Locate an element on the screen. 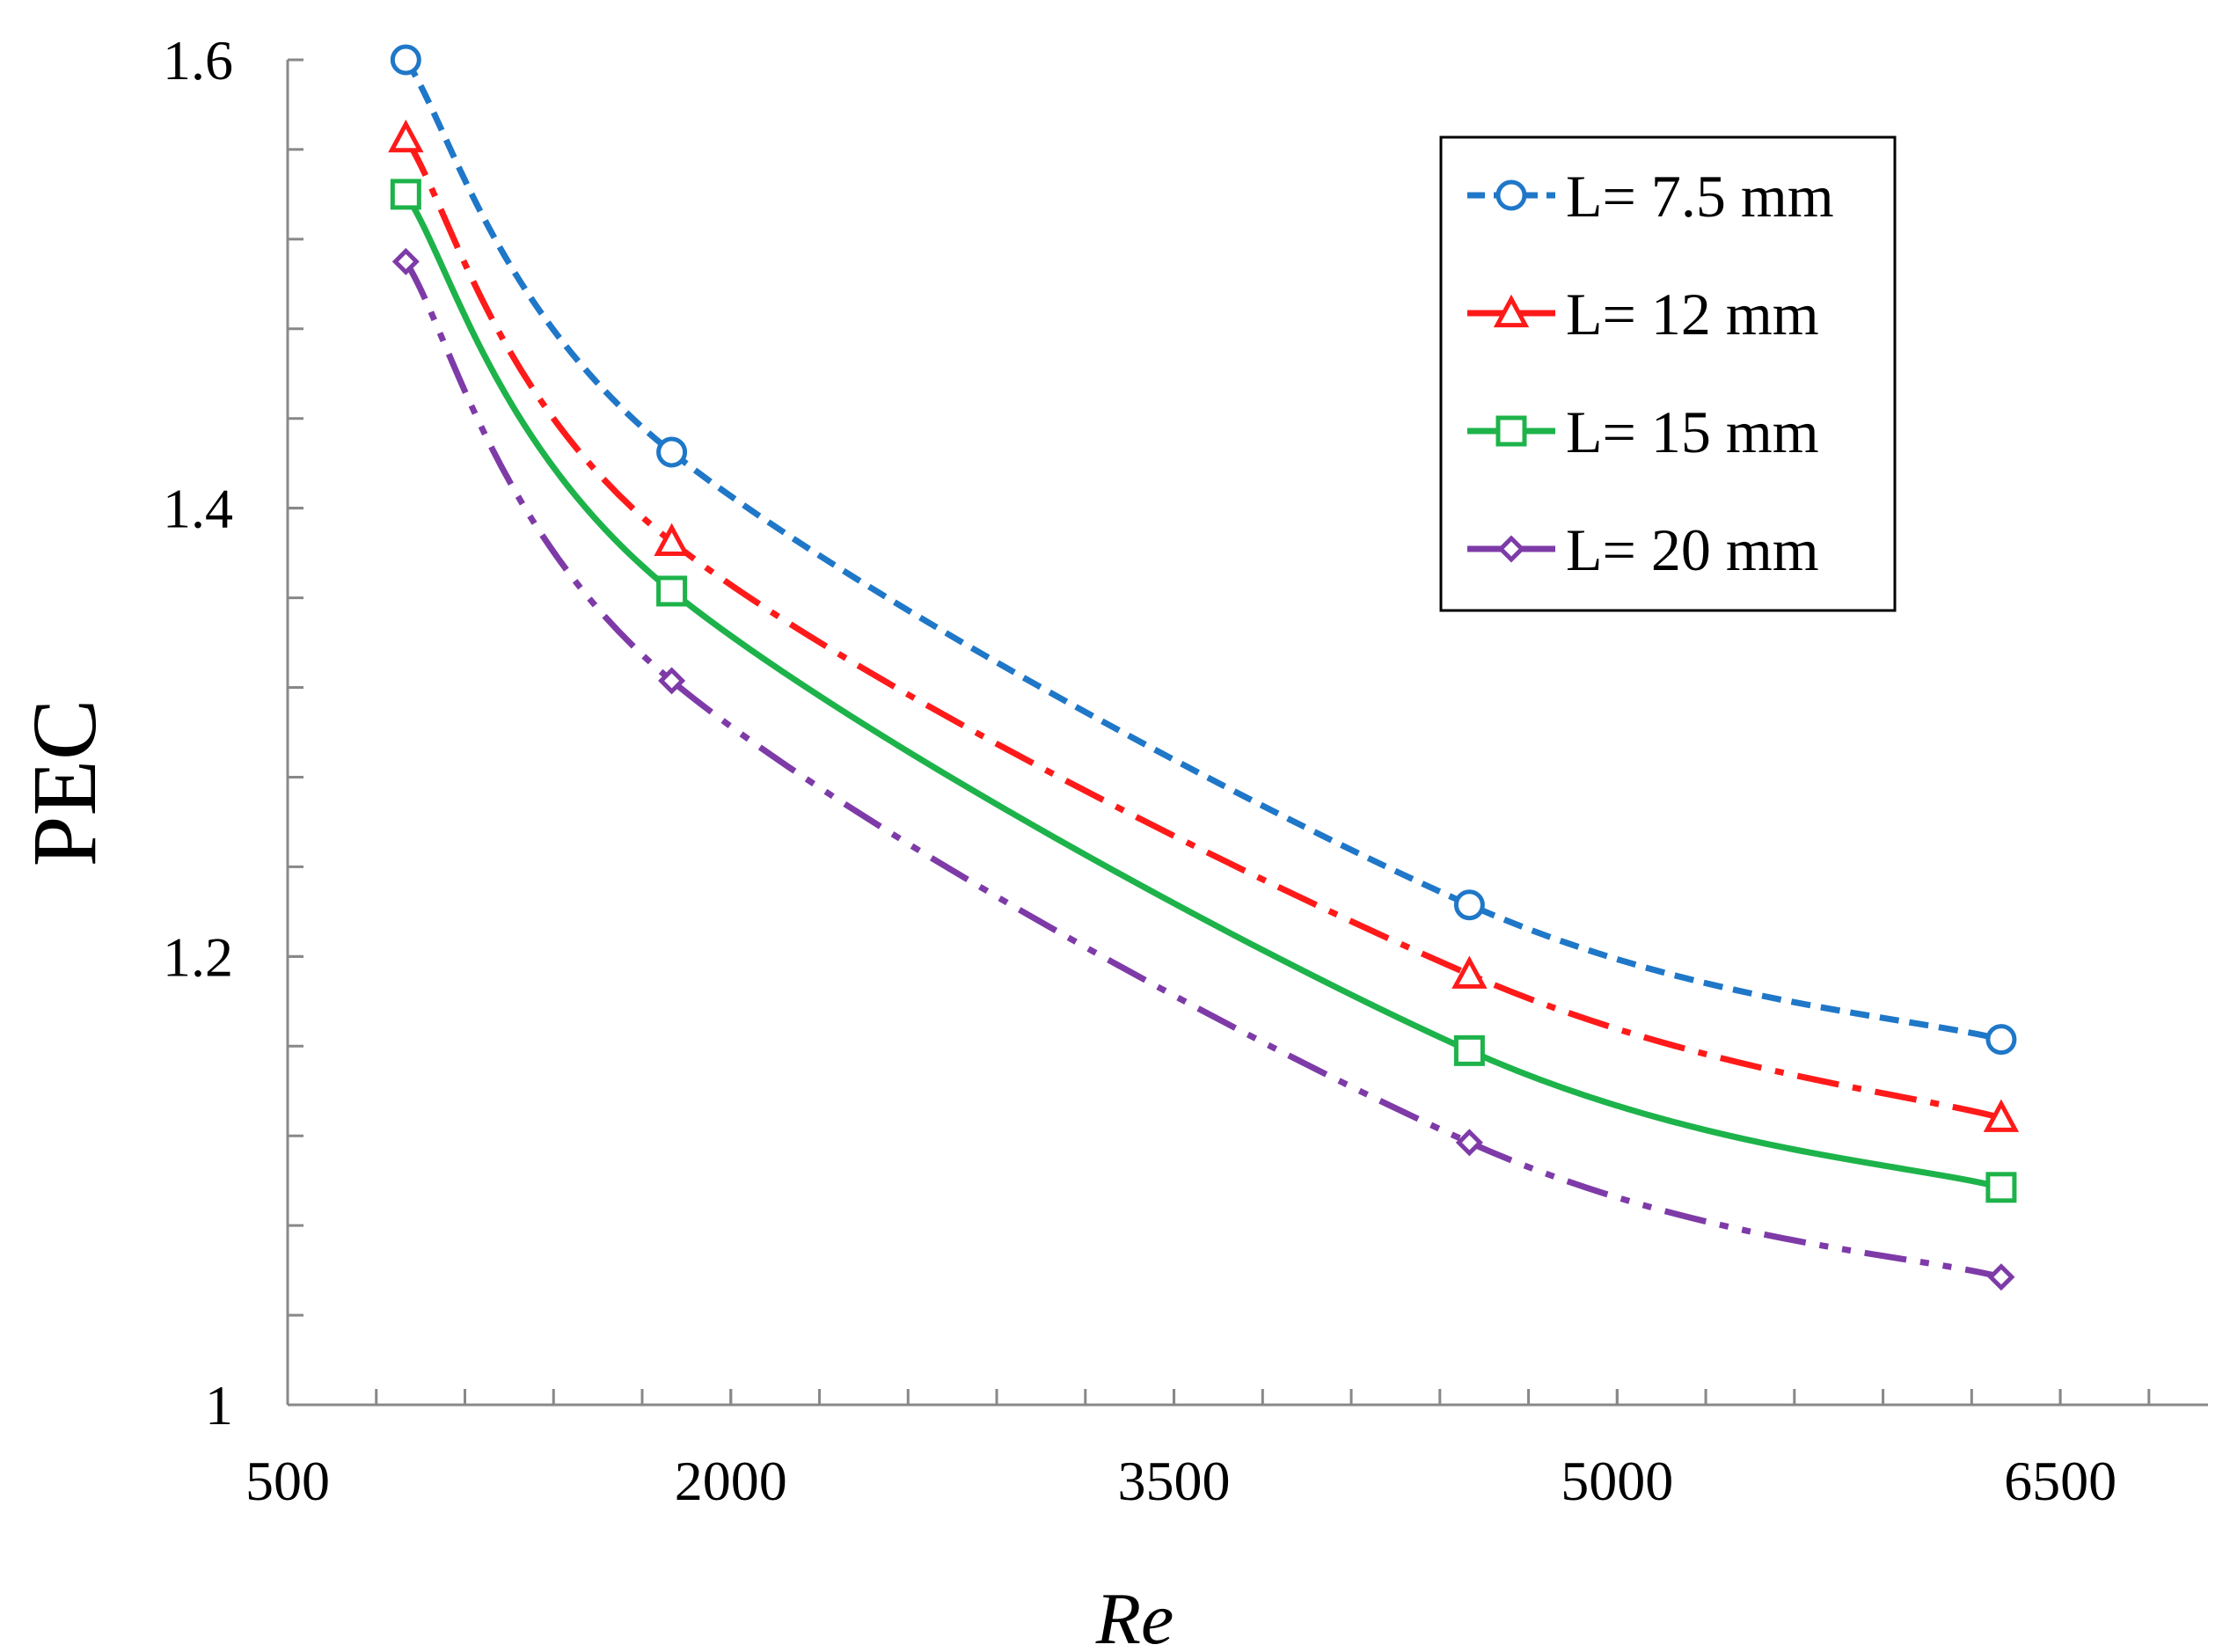 Image resolution: width=2230 pixels, height=1652 pixels. y-tick-label: 1.2 is located at coordinates (198, 957).